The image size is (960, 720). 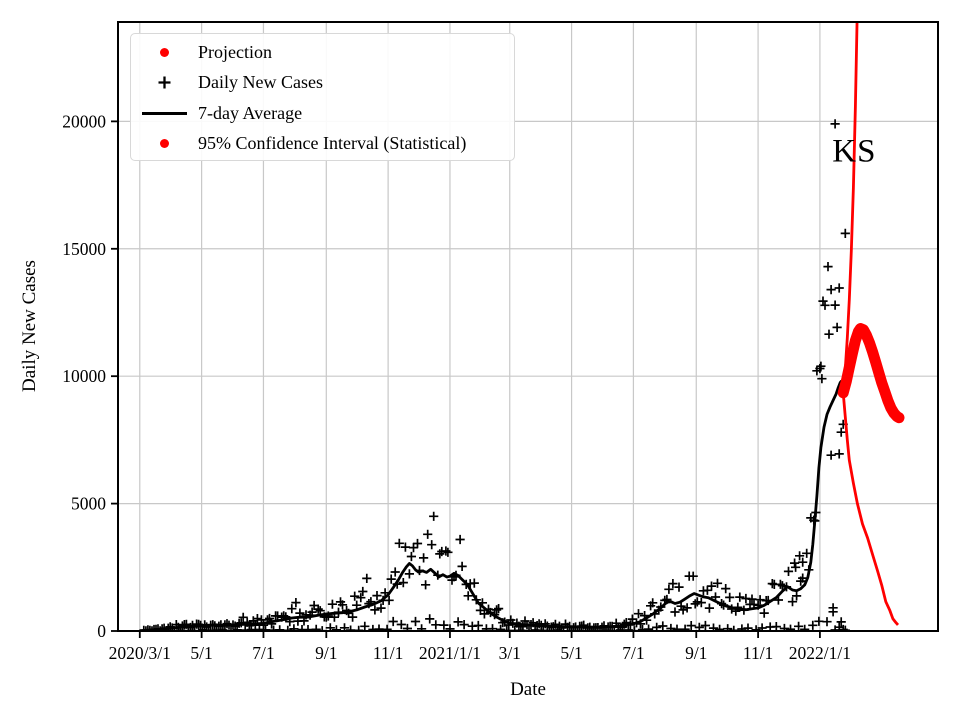 I want to click on x-tick-label: 3/1, so click(x=510, y=653).